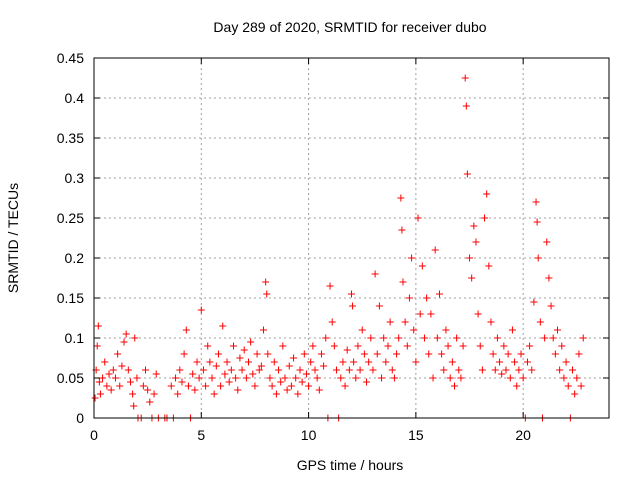 This screenshot has width=640, height=480. What do you see at coordinates (75, 338) in the screenshot?
I see `y-tick-label: 0.1` at bounding box center [75, 338].